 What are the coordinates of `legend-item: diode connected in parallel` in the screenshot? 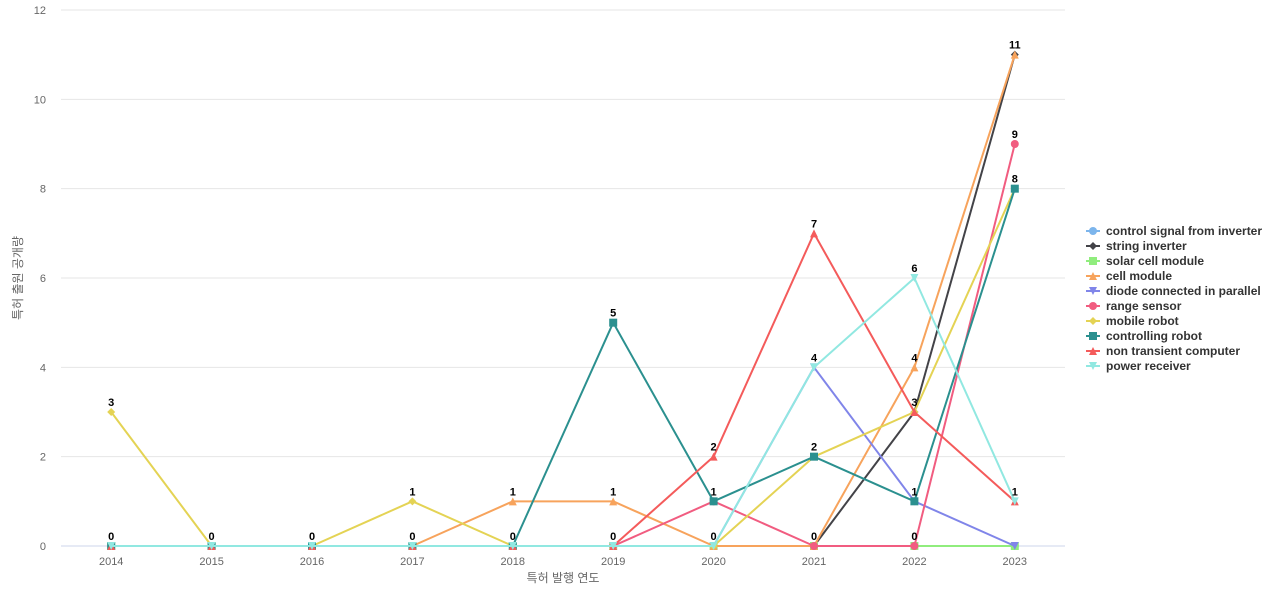 It's located at (1173, 291).